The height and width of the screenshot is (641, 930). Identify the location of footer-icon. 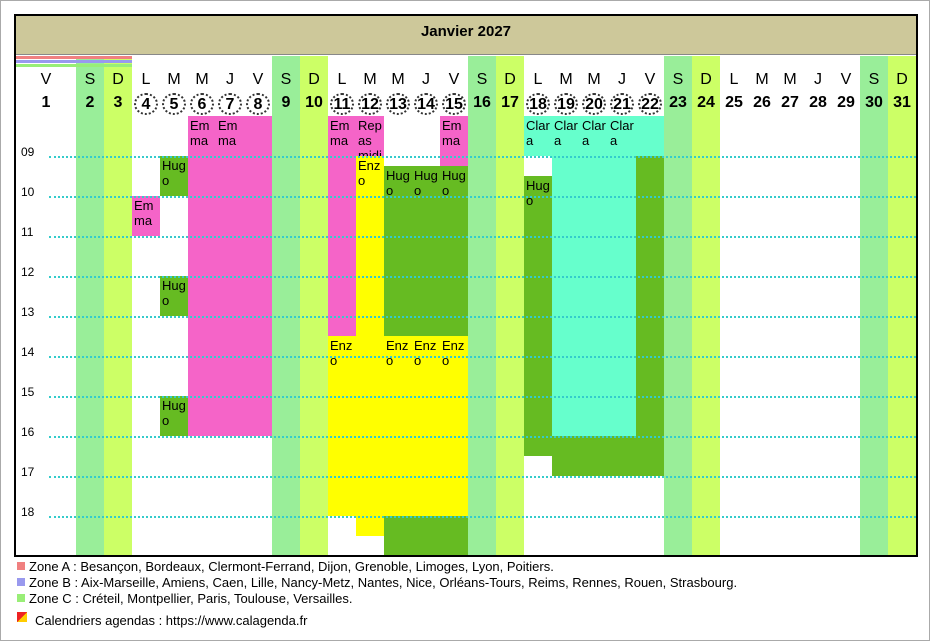
(22, 617).